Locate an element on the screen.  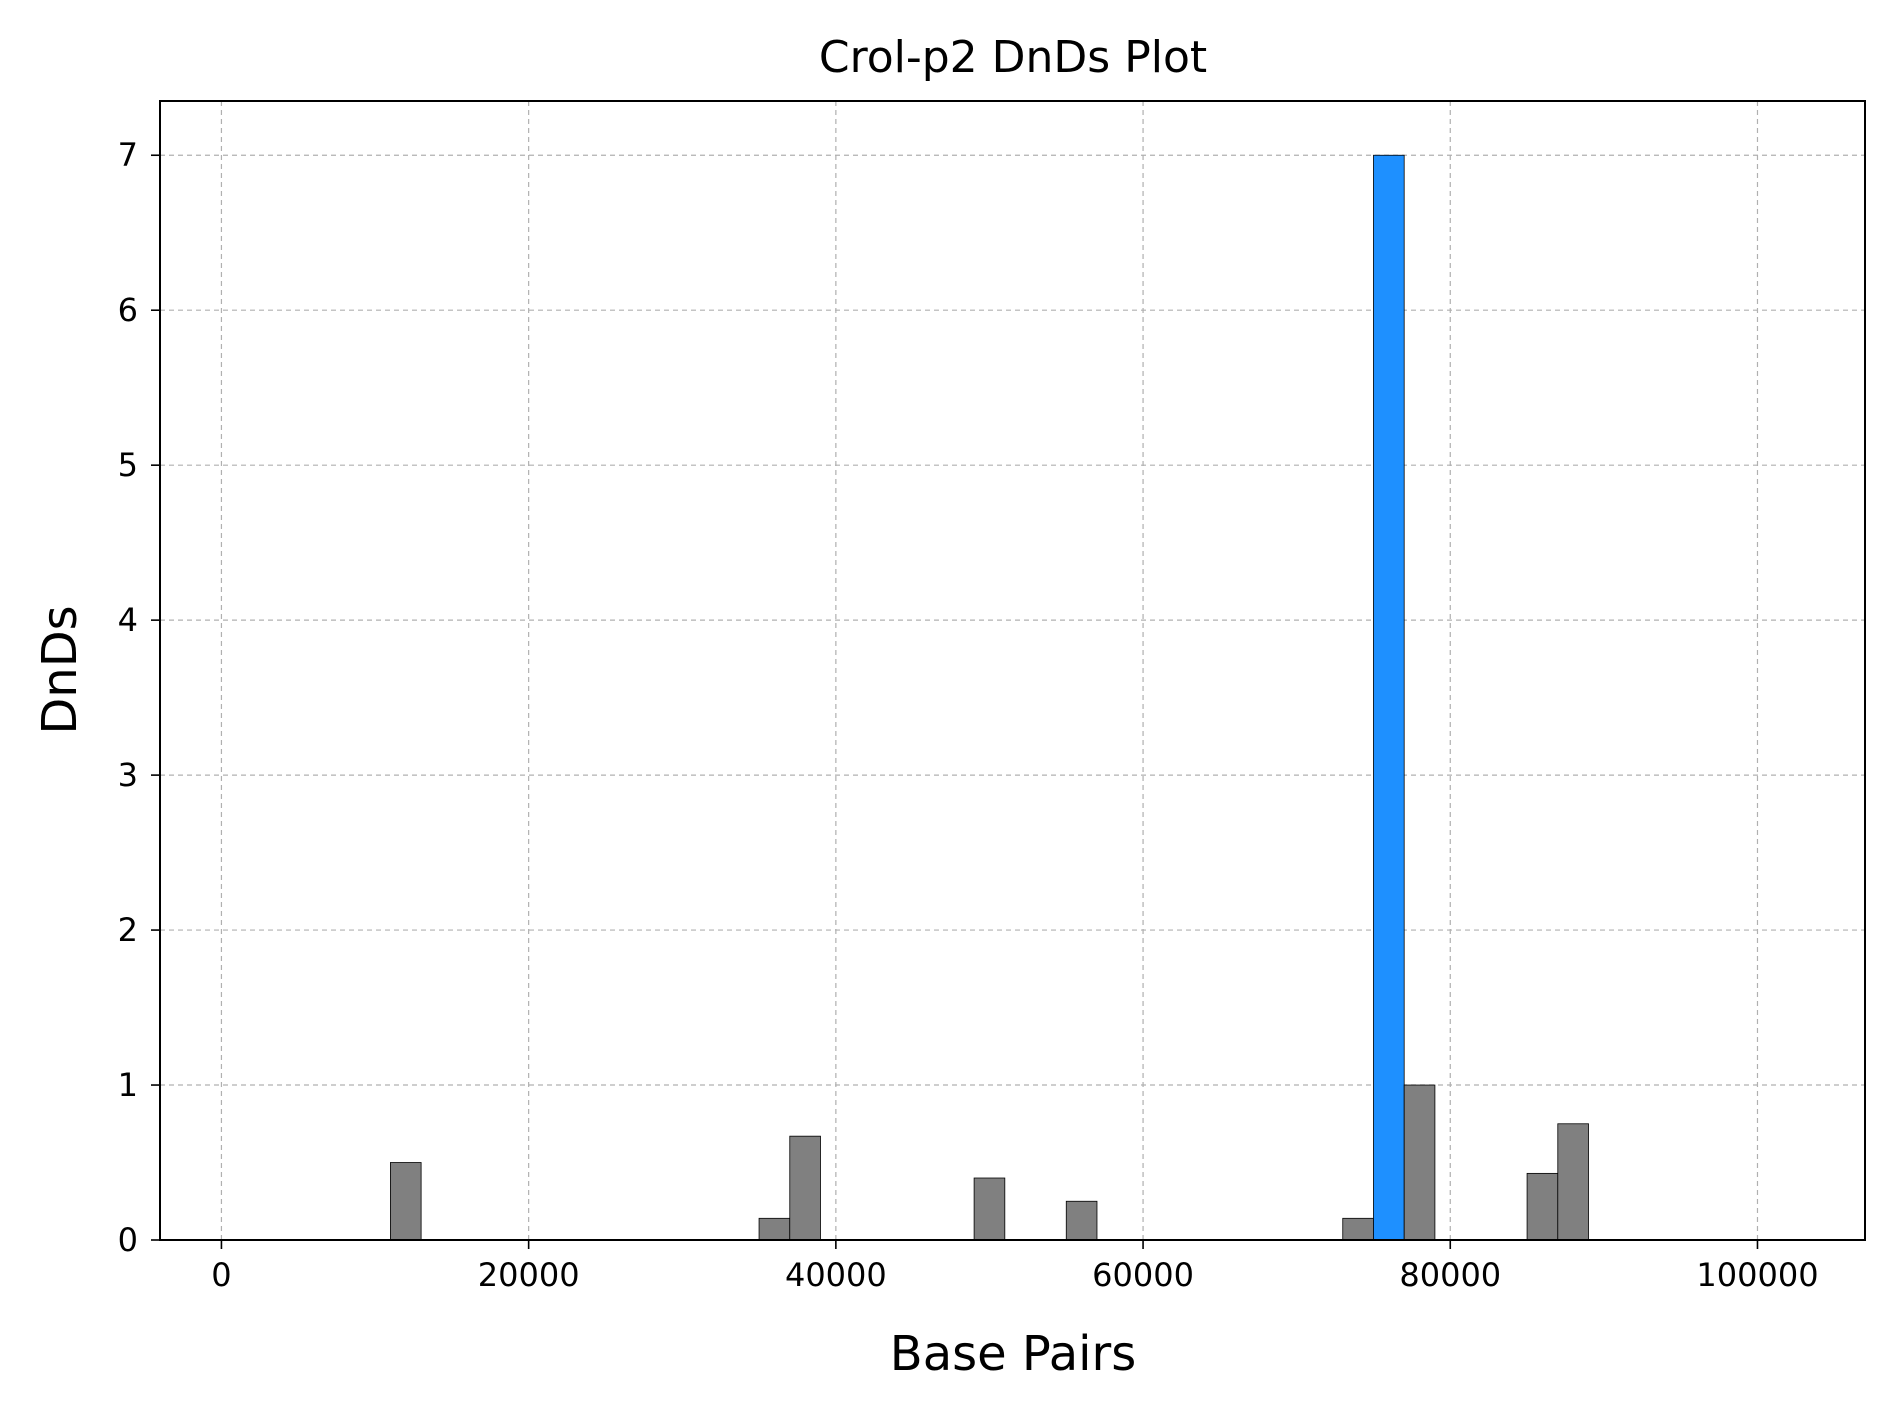
y-tick-label: 0 is located at coordinates (128, 1240).